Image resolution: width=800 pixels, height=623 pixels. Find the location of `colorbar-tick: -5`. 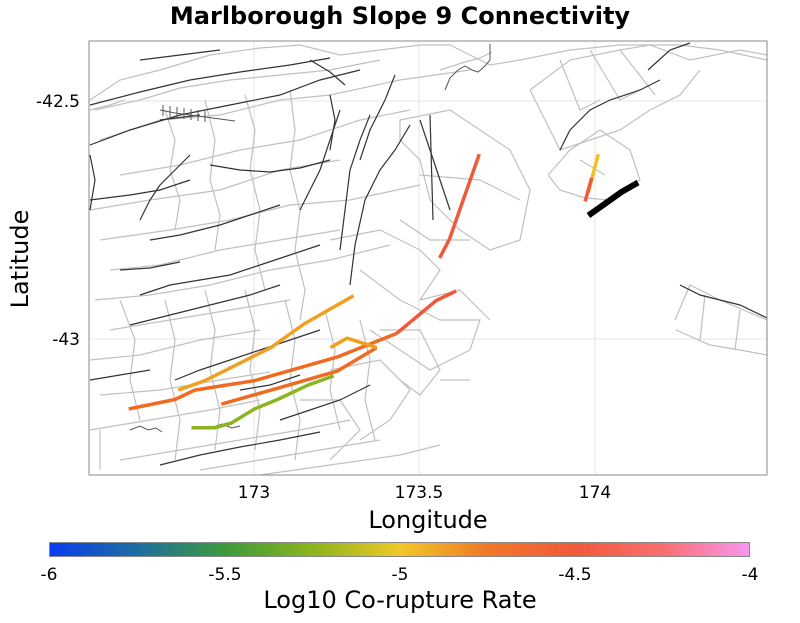

colorbar-tick: -5 is located at coordinates (400, 575).